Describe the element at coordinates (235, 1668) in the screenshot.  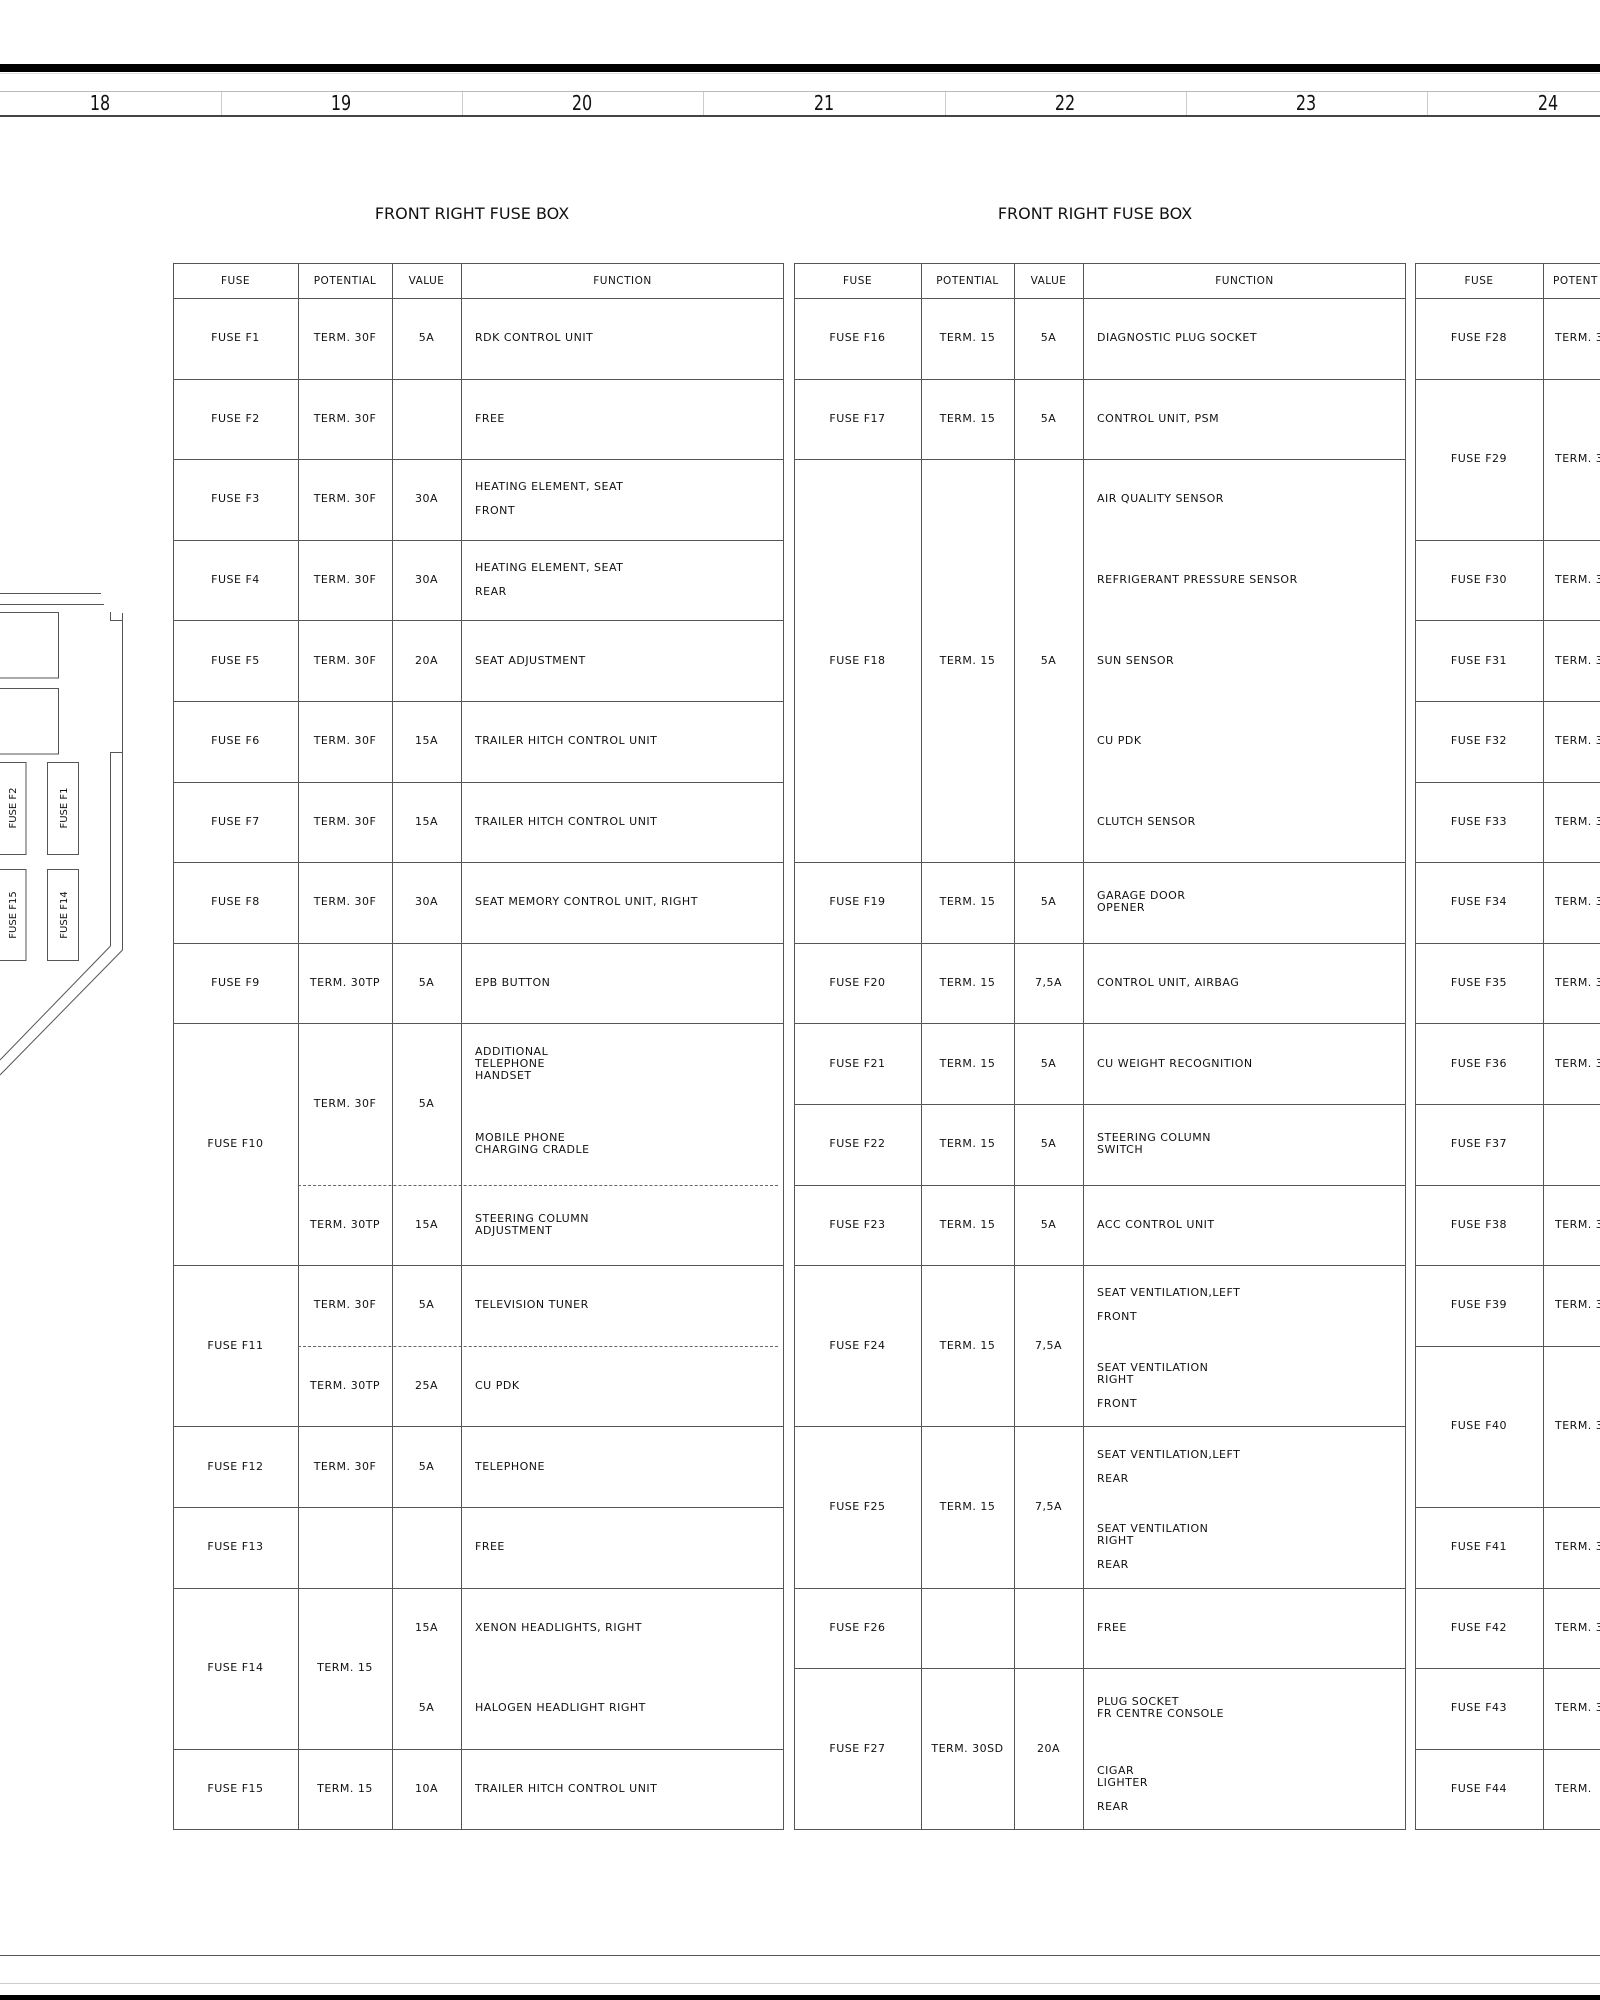
I see `fuse-cell: FUSE F14` at that location.